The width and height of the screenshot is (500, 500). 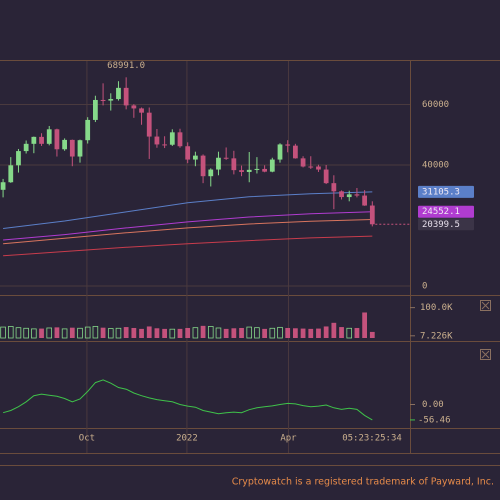 I want to click on y-tick-label: 40000, so click(x=435, y=166).